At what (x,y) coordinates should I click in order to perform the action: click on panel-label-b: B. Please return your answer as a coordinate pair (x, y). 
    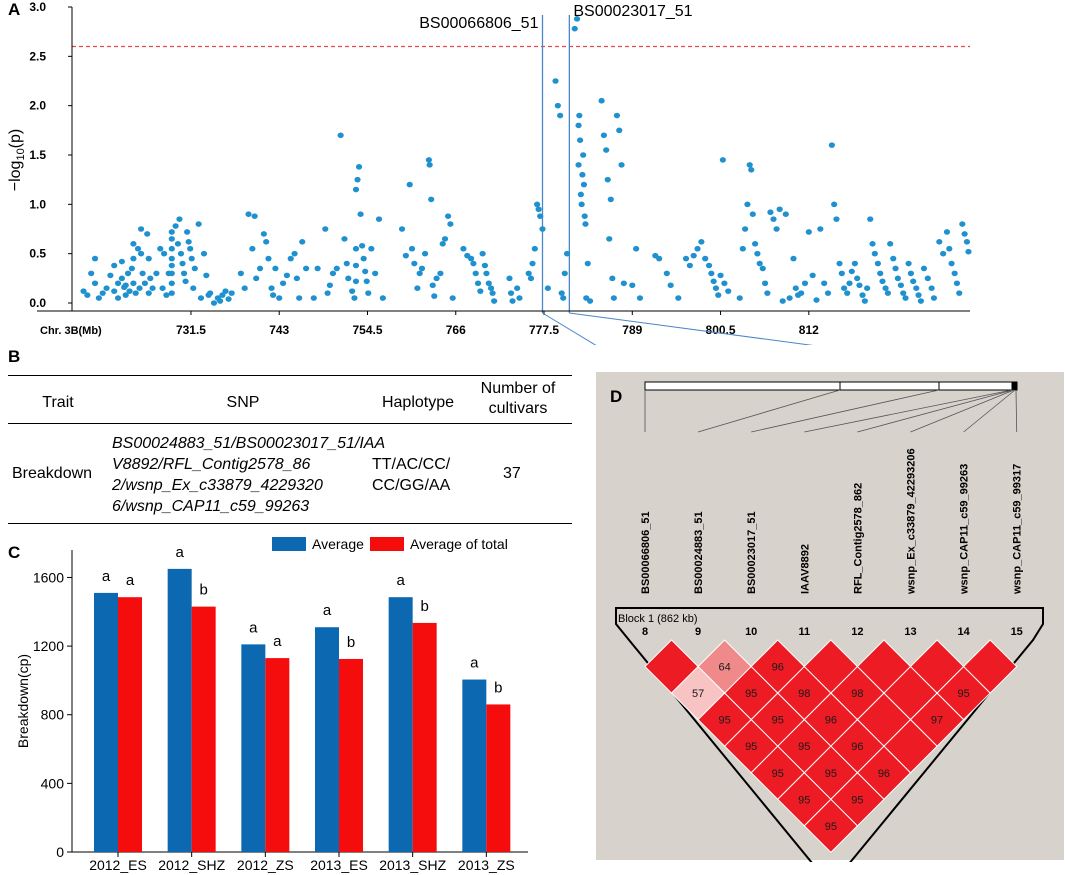
    Looking at the image, I should click on (14, 356).